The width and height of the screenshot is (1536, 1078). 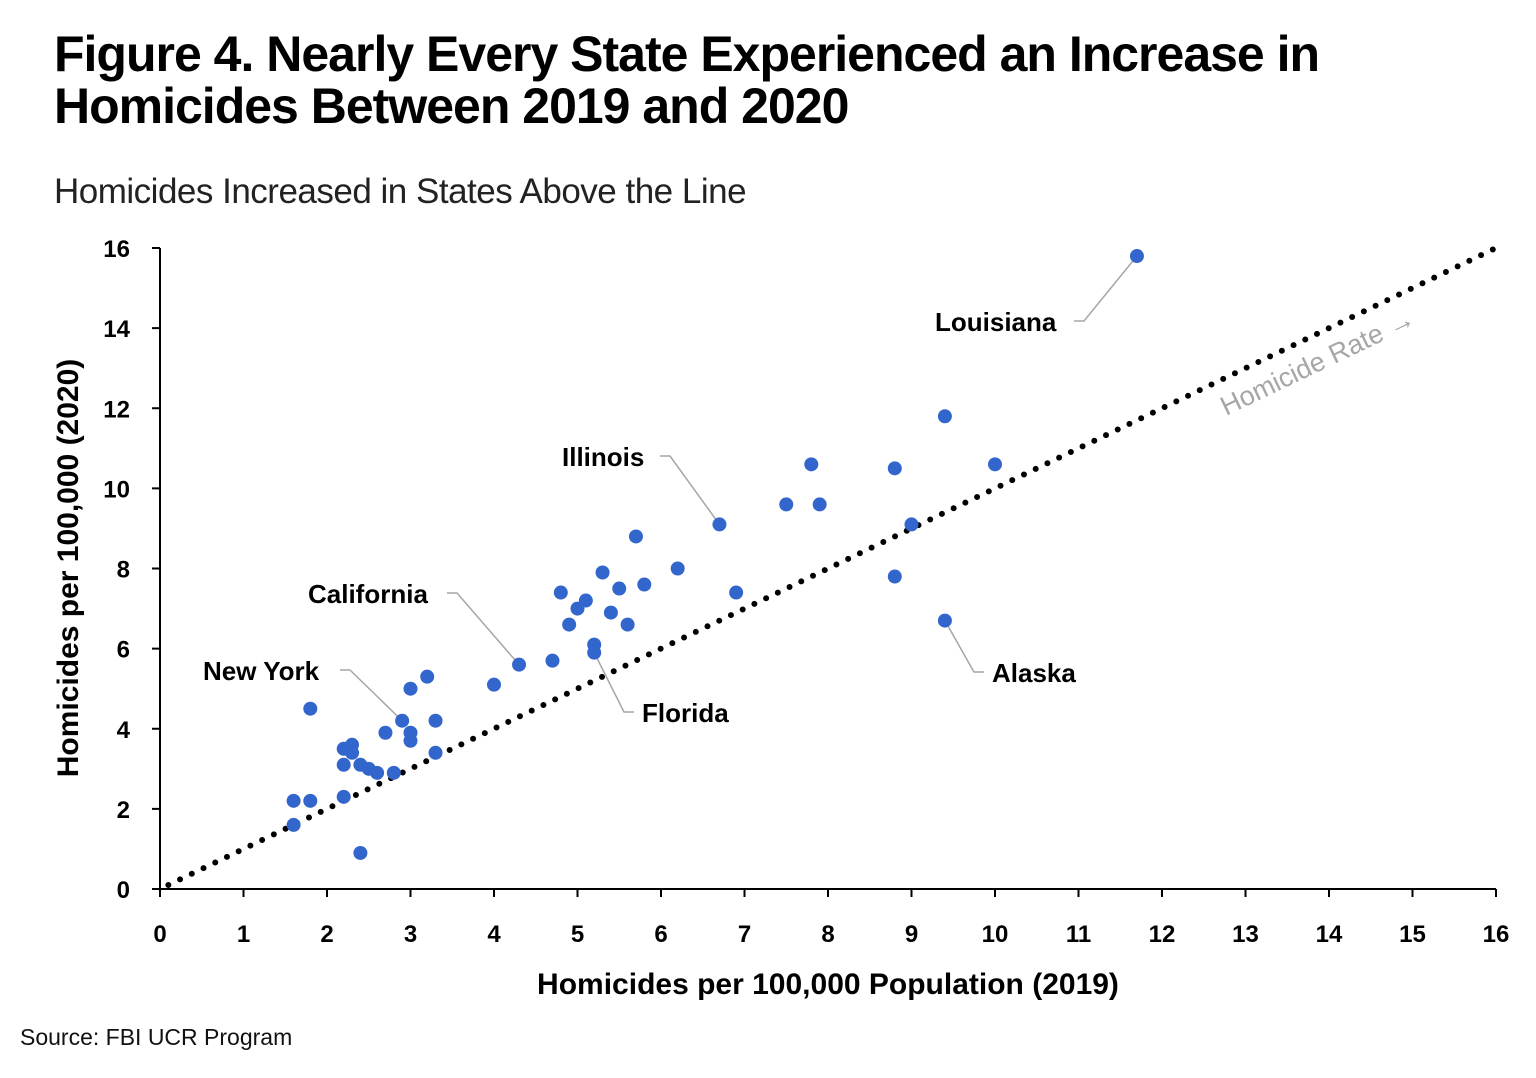 What do you see at coordinates (1496, 934) in the screenshot?
I see `x-tick-label: 16` at bounding box center [1496, 934].